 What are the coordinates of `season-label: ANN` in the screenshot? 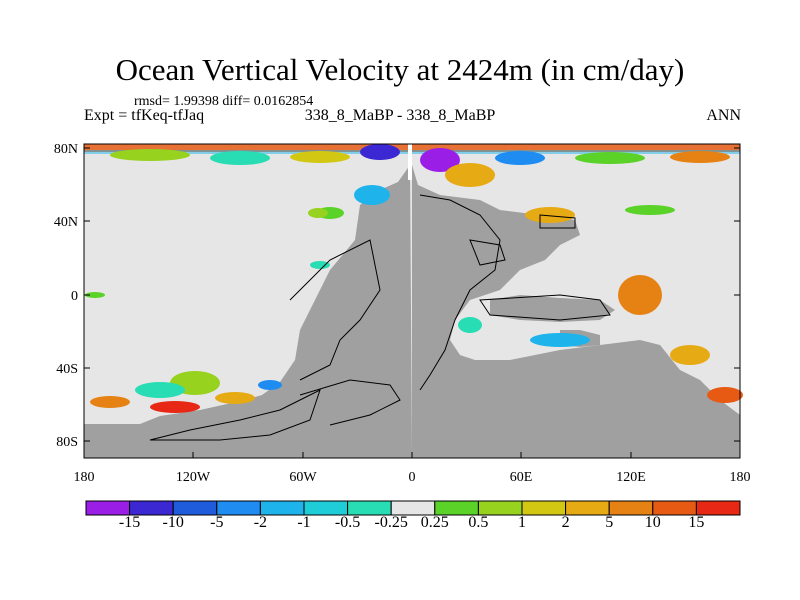 It's located at (723, 115).